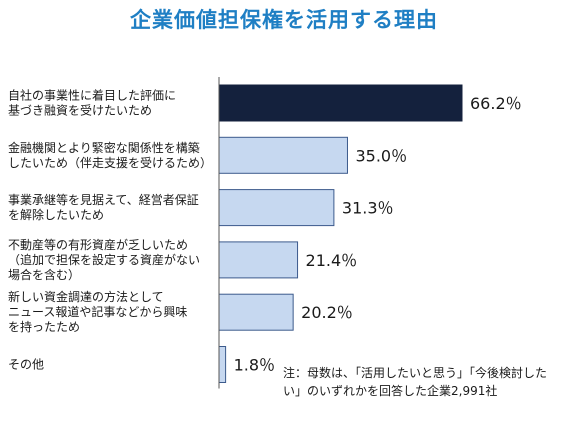 Image resolution: width=568 pixels, height=438 pixels. I want to click on value-label-0: 66.2％, so click(496, 103).